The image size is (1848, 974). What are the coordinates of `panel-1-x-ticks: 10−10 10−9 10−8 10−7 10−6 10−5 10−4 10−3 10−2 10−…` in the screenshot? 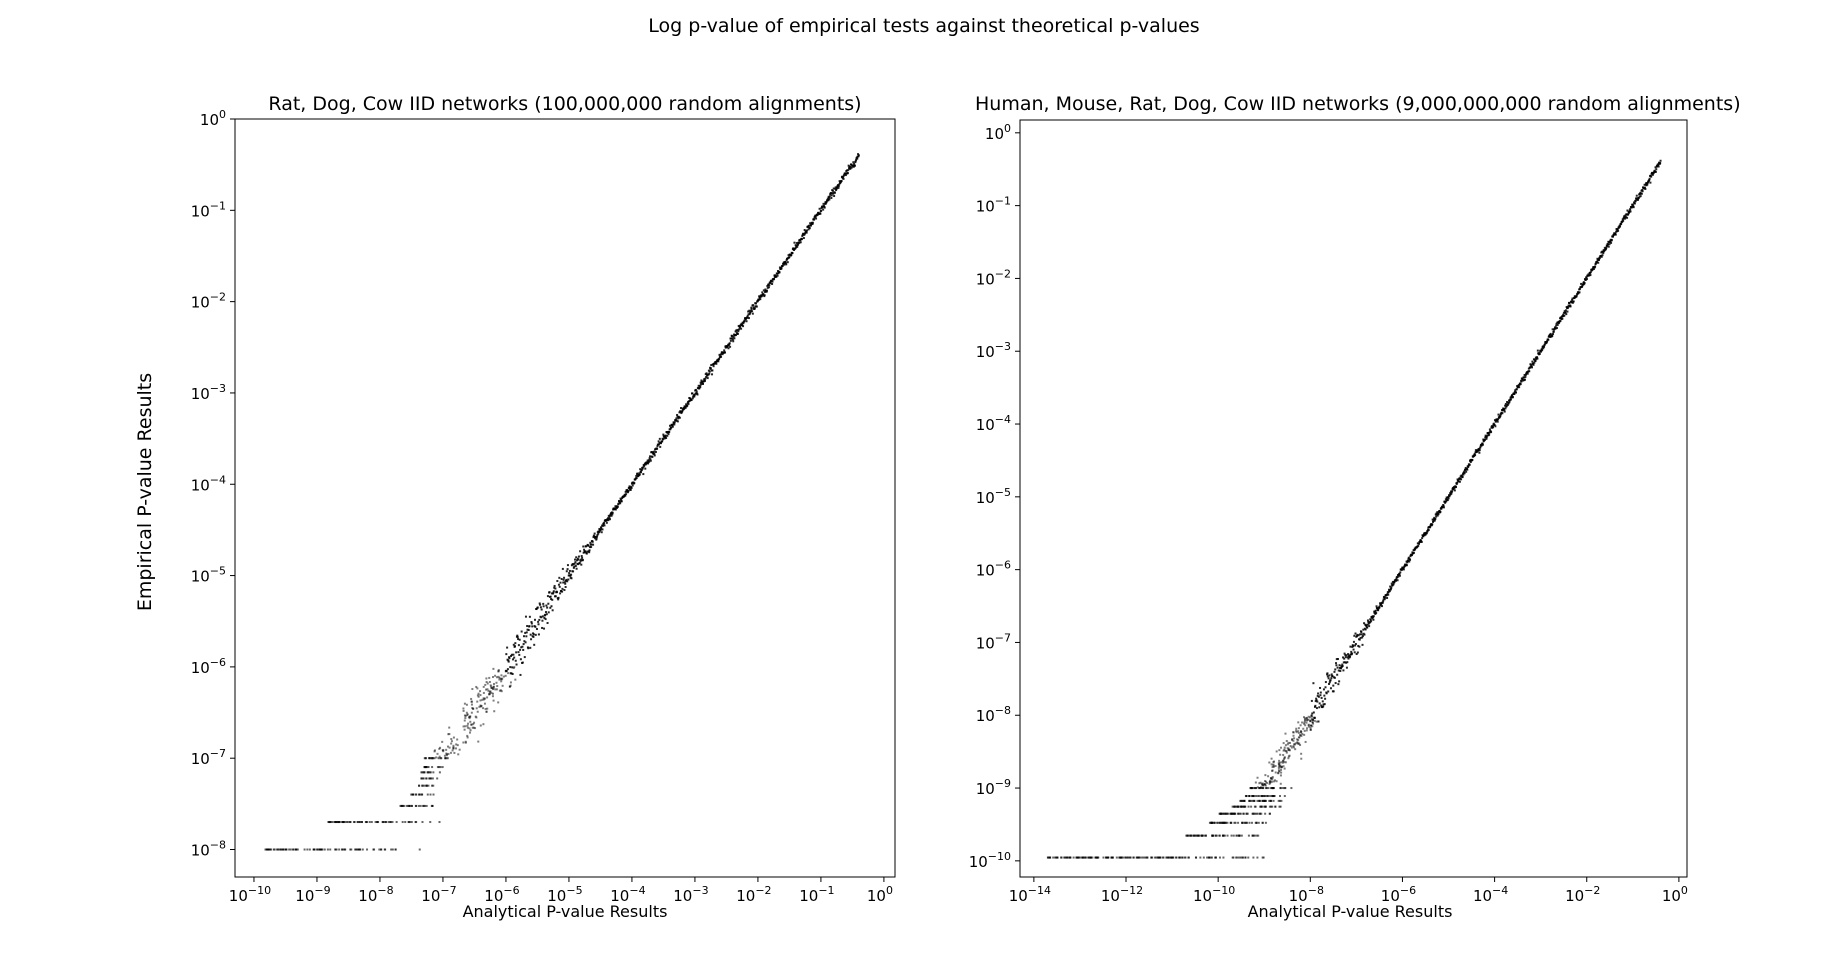 It's located at (561, 891).